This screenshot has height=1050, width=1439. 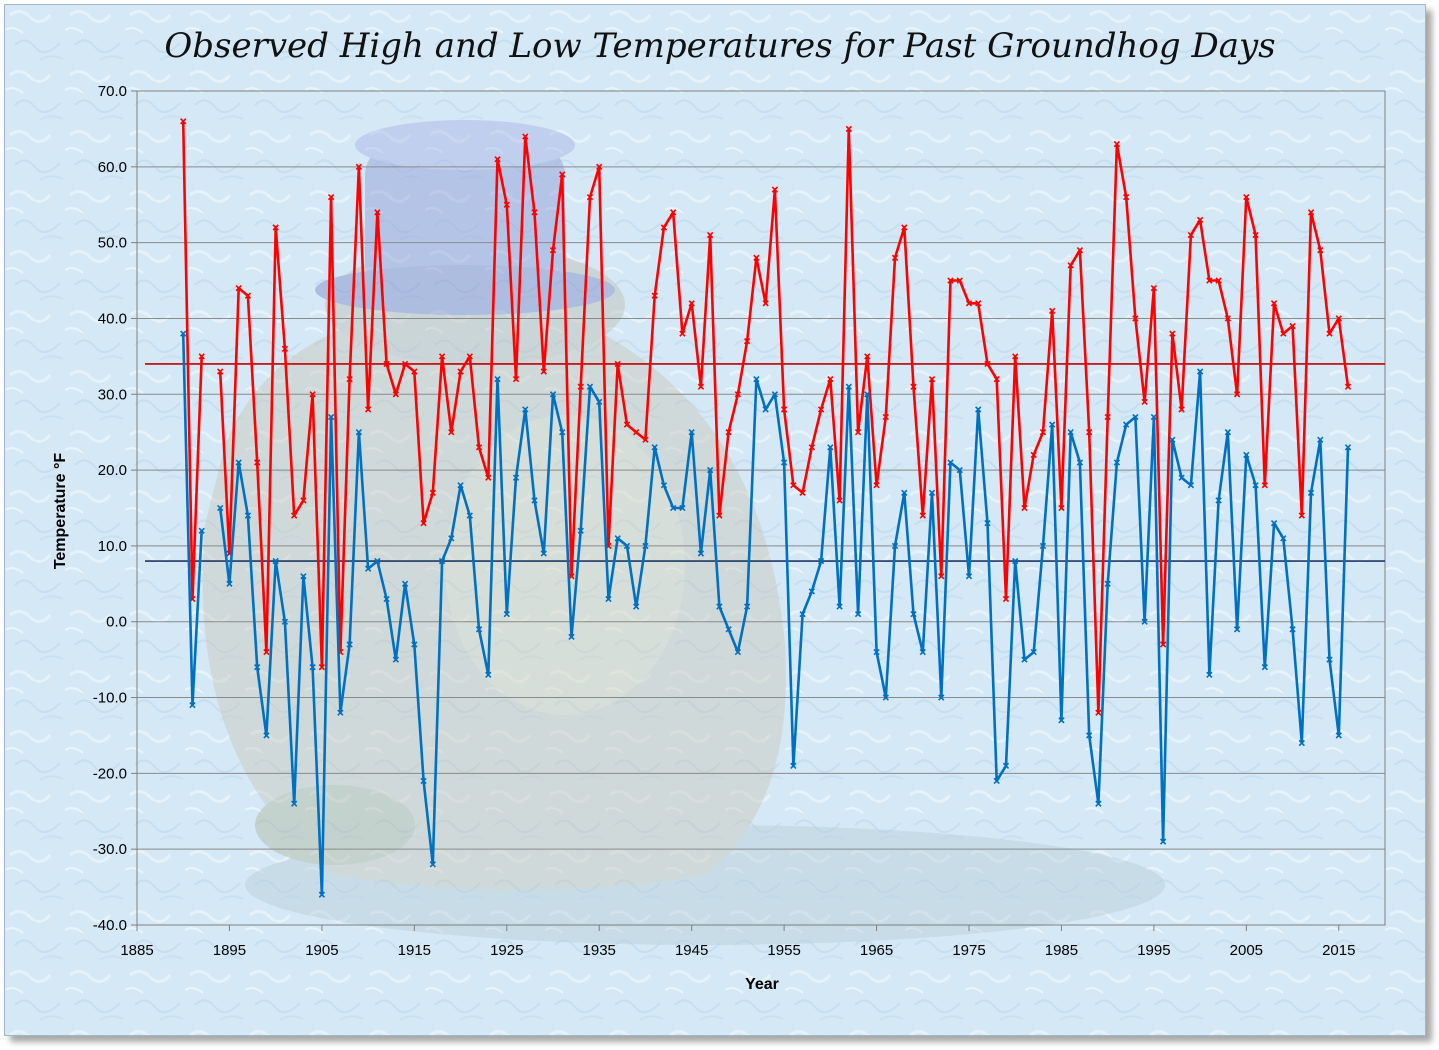 I want to click on y-tick-label-6: 10.0, so click(x=112, y=546).